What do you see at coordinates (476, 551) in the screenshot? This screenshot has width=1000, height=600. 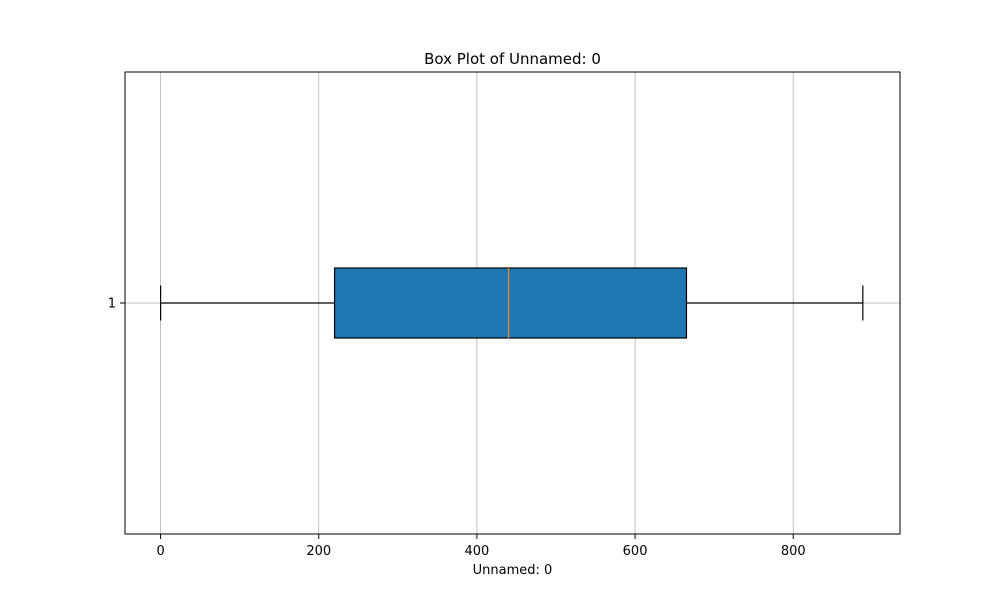 I see `x-tick-label: 400` at bounding box center [476, 551].